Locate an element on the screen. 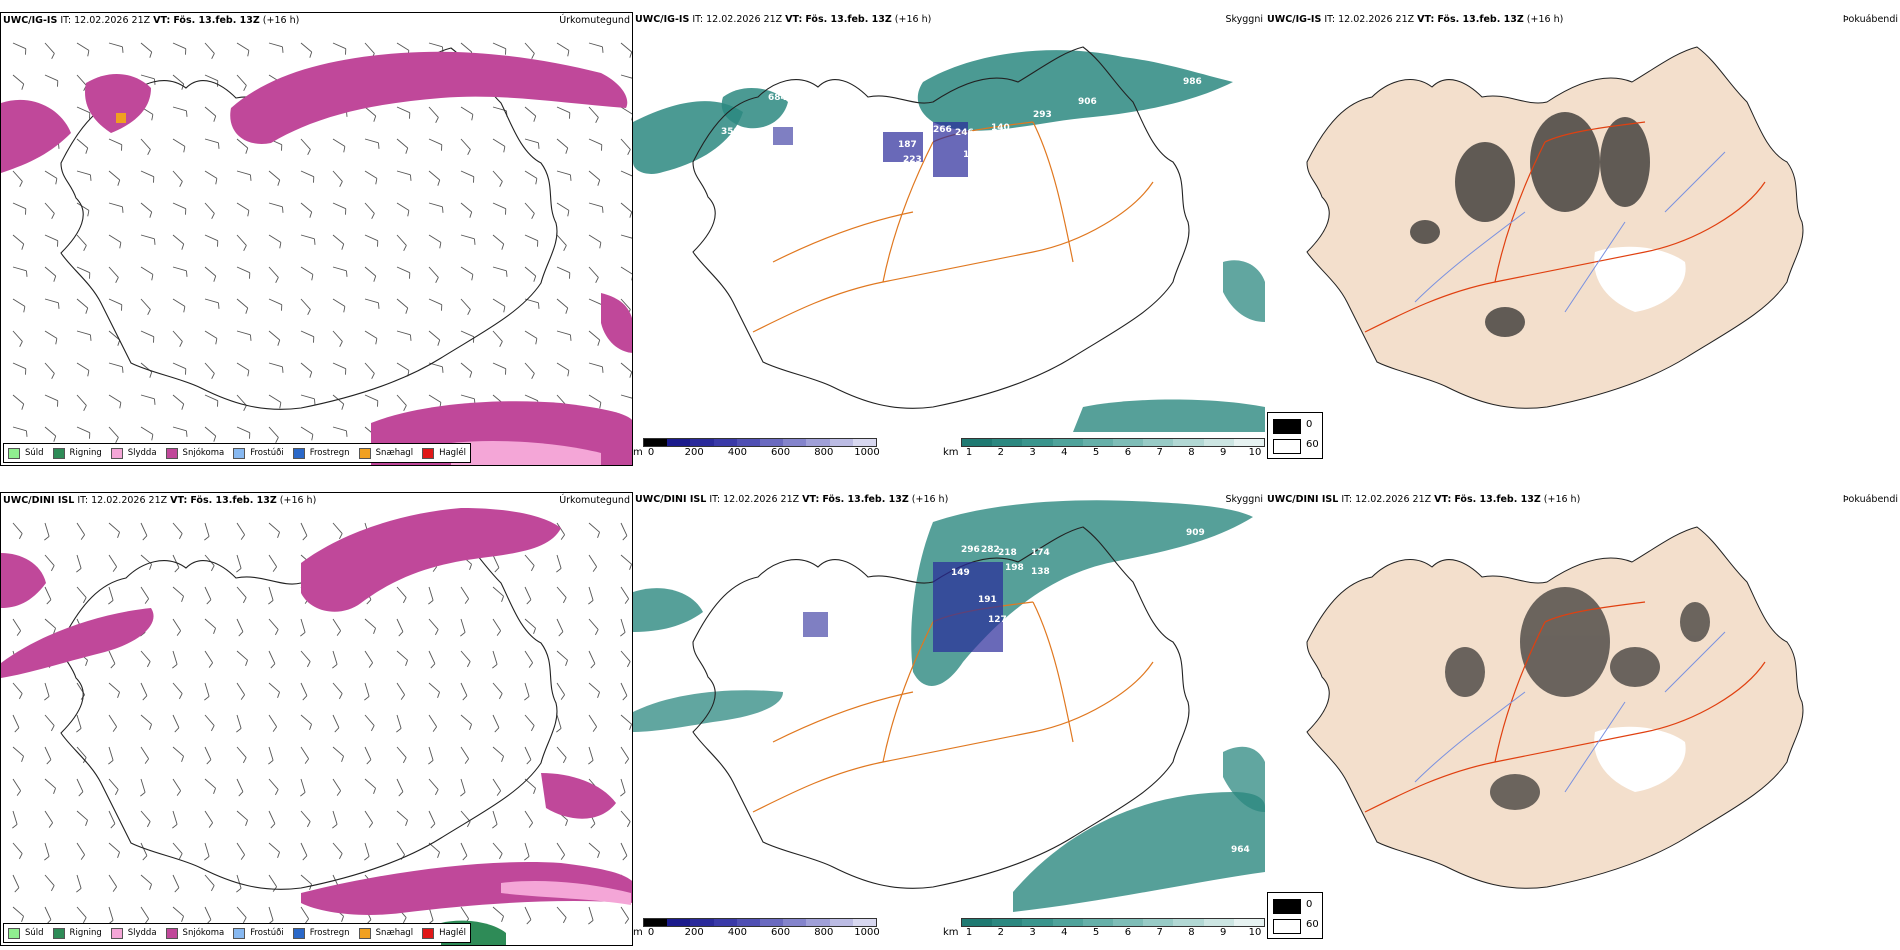 The image size is (1900, 950). cloud-height-label: 140 is located at coordinates (1000, 128).